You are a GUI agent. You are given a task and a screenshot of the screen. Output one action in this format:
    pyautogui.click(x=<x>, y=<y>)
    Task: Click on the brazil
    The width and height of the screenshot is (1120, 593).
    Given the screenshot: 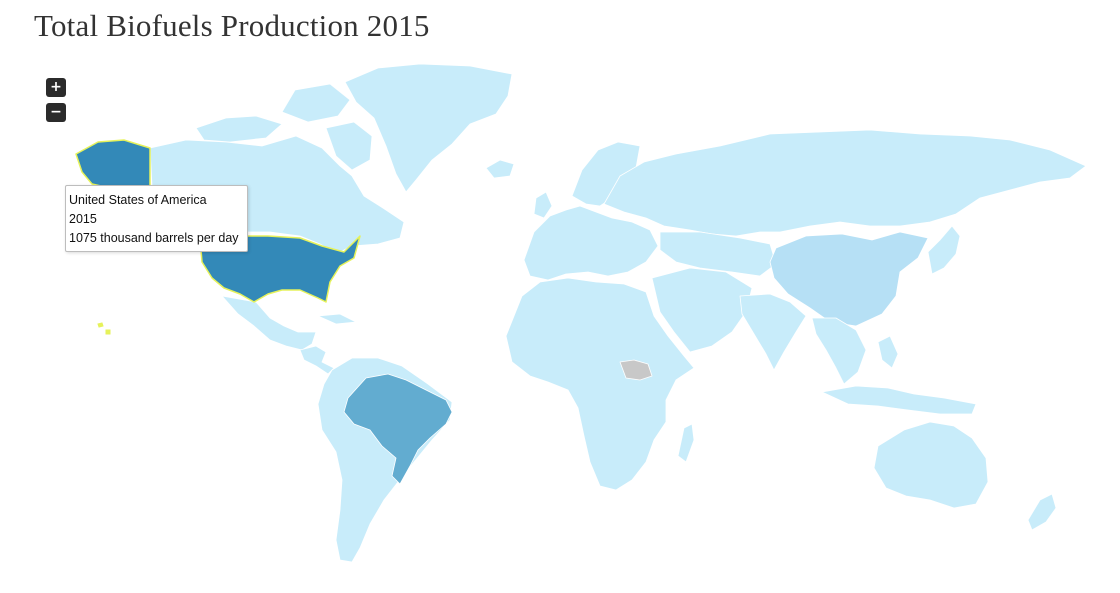 What is the action you would take?
    pyautogui.click(x=398, y=429)
    